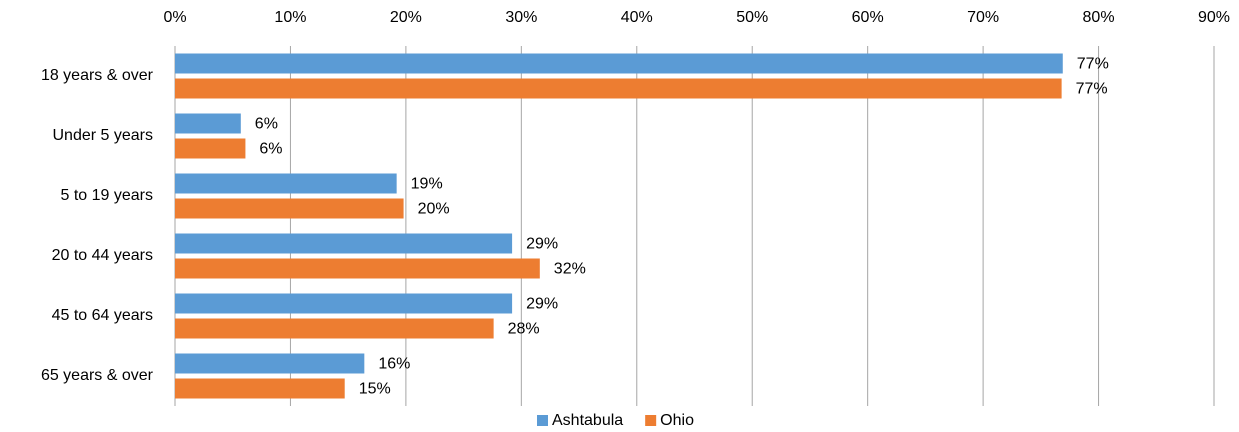 This screenshot has height=432, width=1239. Describe the element at coordinates (107, 195) in the screenshot. I see `y-tick-label: 5 to 19 years` at that location.